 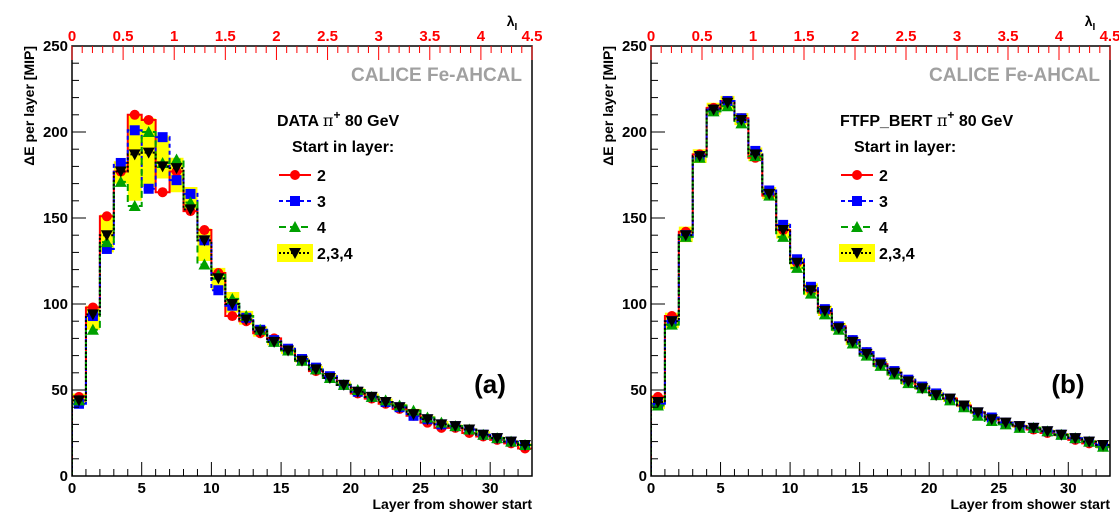 I want to click on header-particle: π, so click(x=942, y=120).